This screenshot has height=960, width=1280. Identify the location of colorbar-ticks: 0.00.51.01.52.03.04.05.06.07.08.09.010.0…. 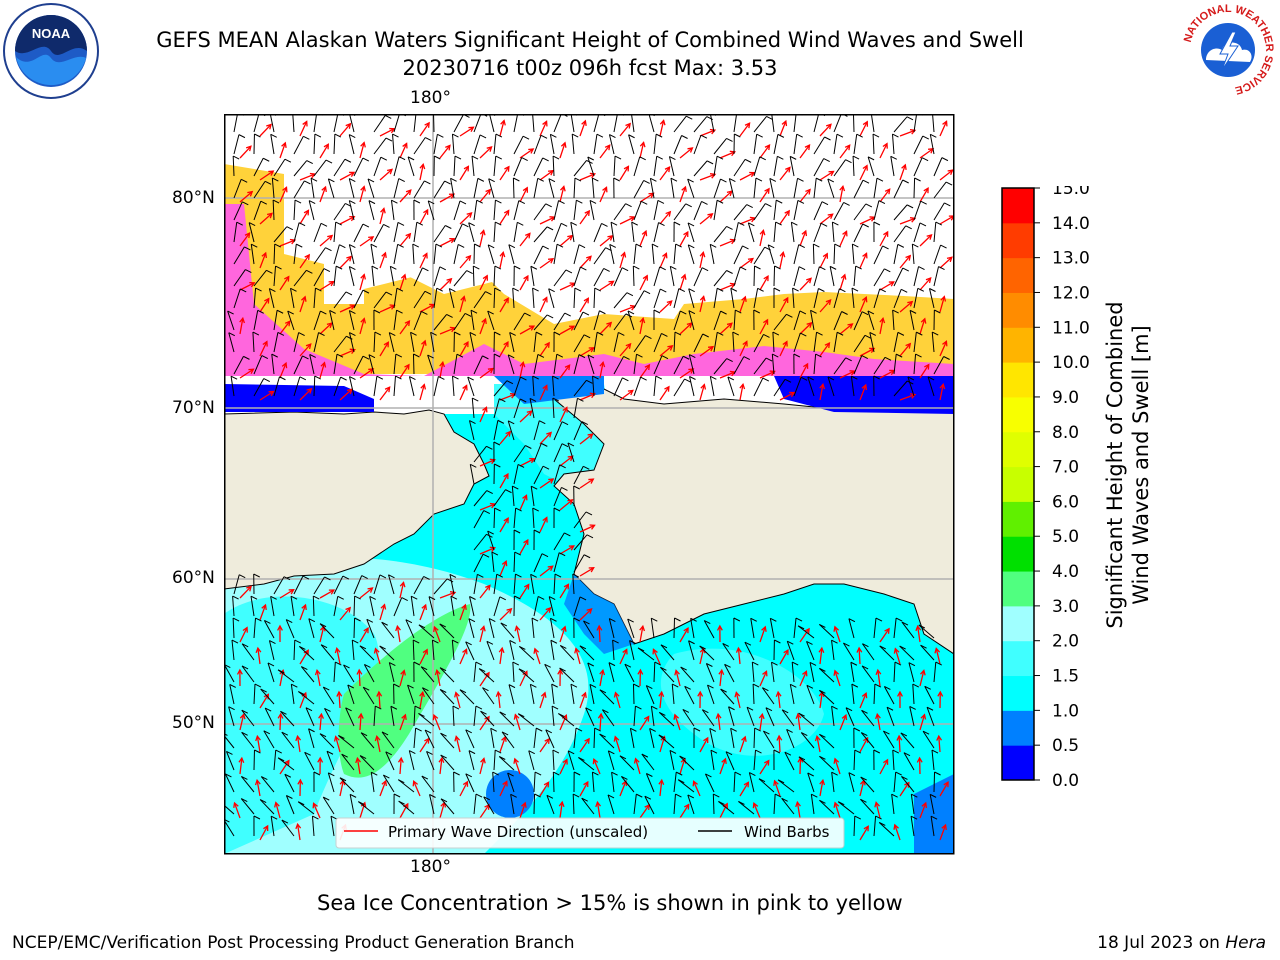
(1062, 486).